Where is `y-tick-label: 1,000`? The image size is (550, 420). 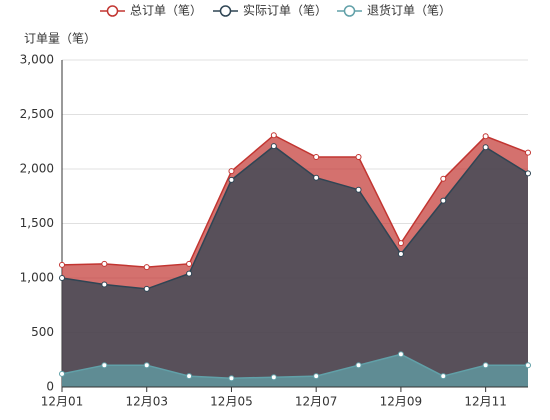
y-tick-label: 1,000 is located at coordinates (37, 278).